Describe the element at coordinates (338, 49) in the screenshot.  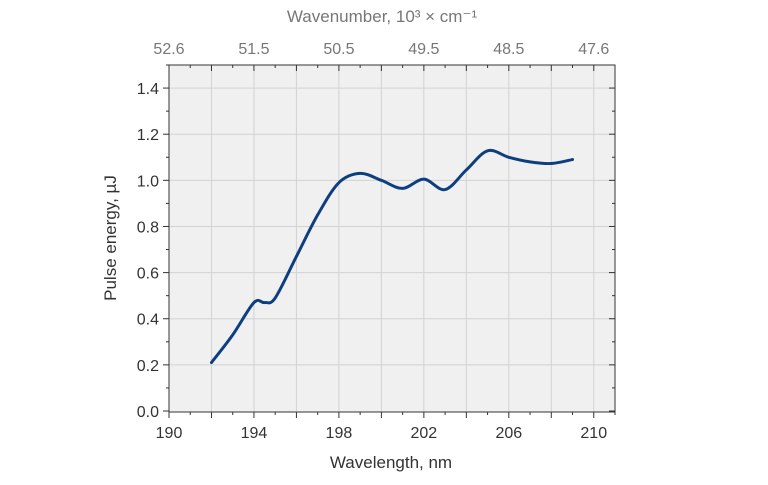
I see `top-tick-label: 50.5` at that location.